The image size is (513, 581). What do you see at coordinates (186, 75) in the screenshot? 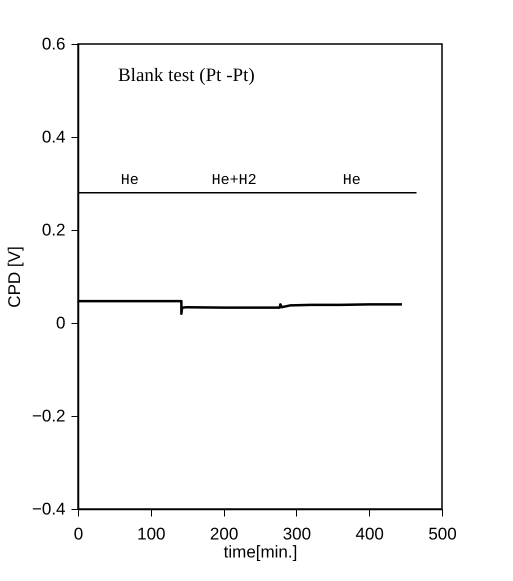
I see `annotation: Blank test (Pt -Pt)` at bounding box center [186, 75].